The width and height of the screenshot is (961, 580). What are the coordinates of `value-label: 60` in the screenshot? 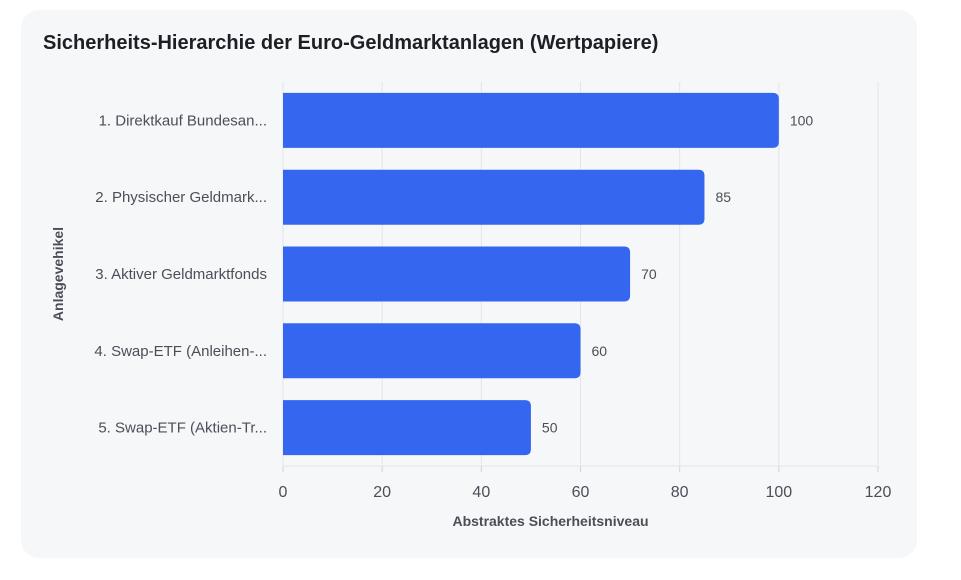 It's located at (600, 351).